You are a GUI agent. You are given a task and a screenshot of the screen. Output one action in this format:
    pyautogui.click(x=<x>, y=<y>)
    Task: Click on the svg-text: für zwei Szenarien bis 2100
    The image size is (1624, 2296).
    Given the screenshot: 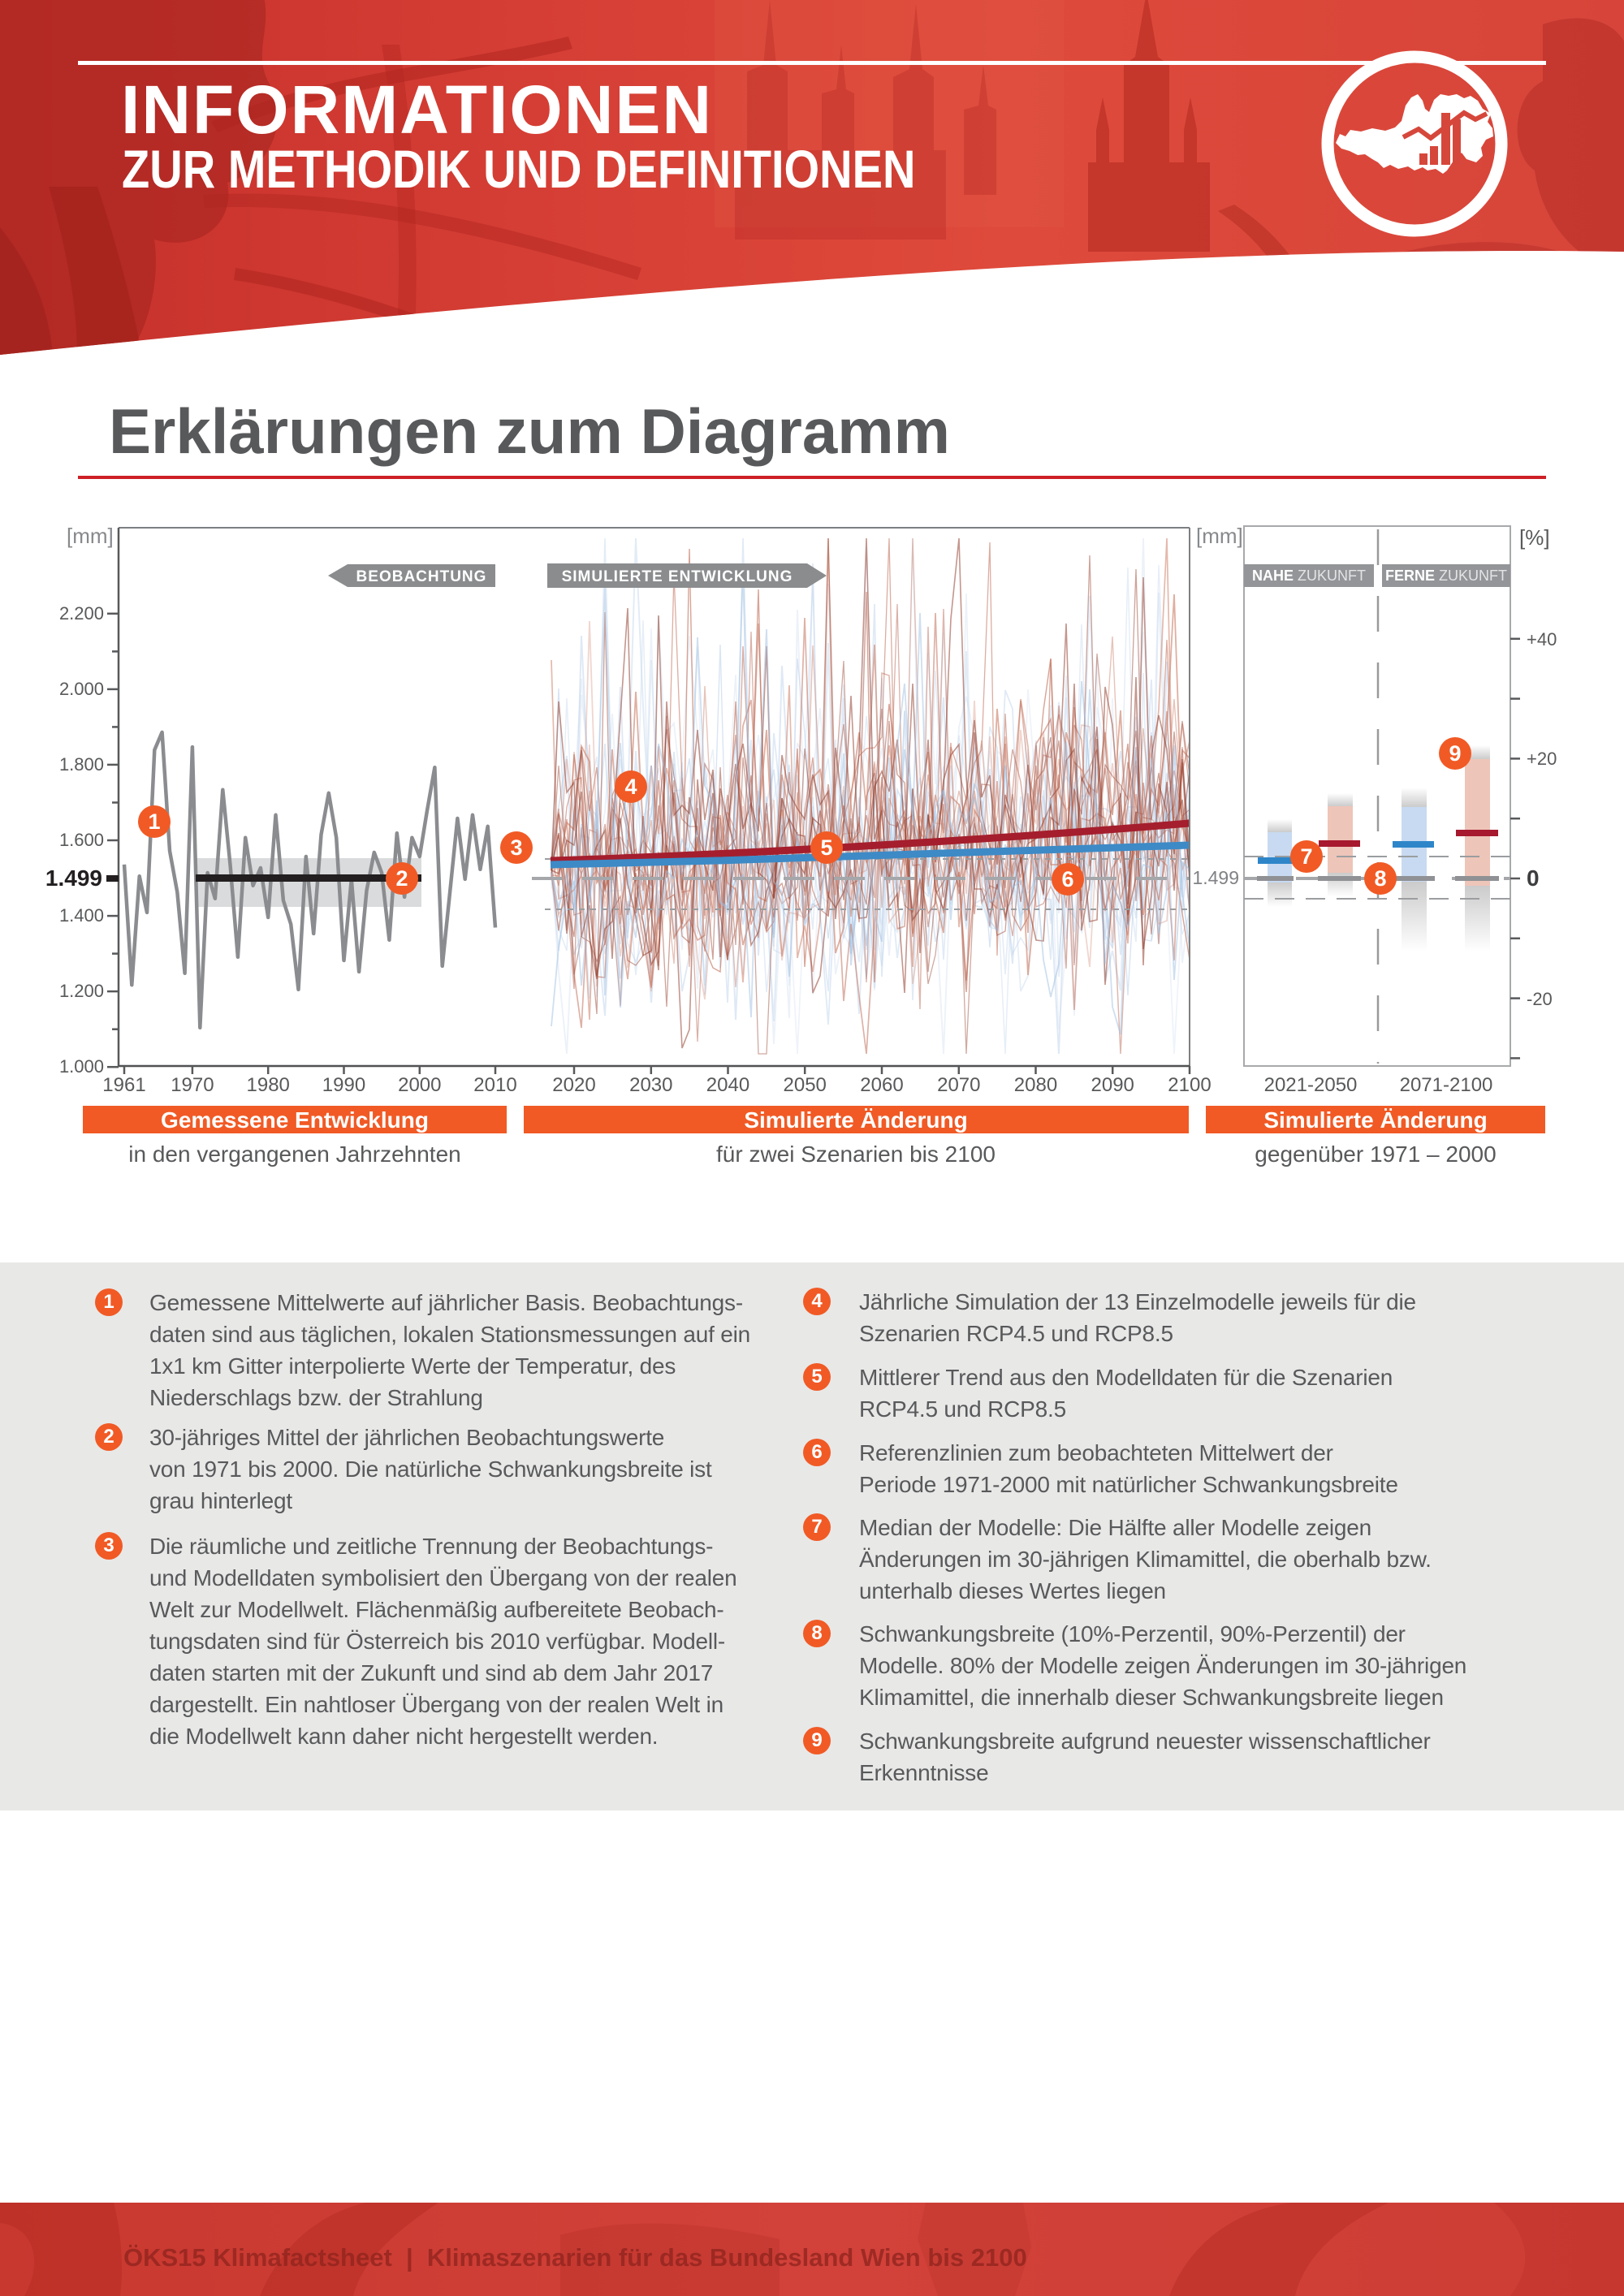 What is the action you would take?
    pyautogui.click(x=856, y=1154)
    